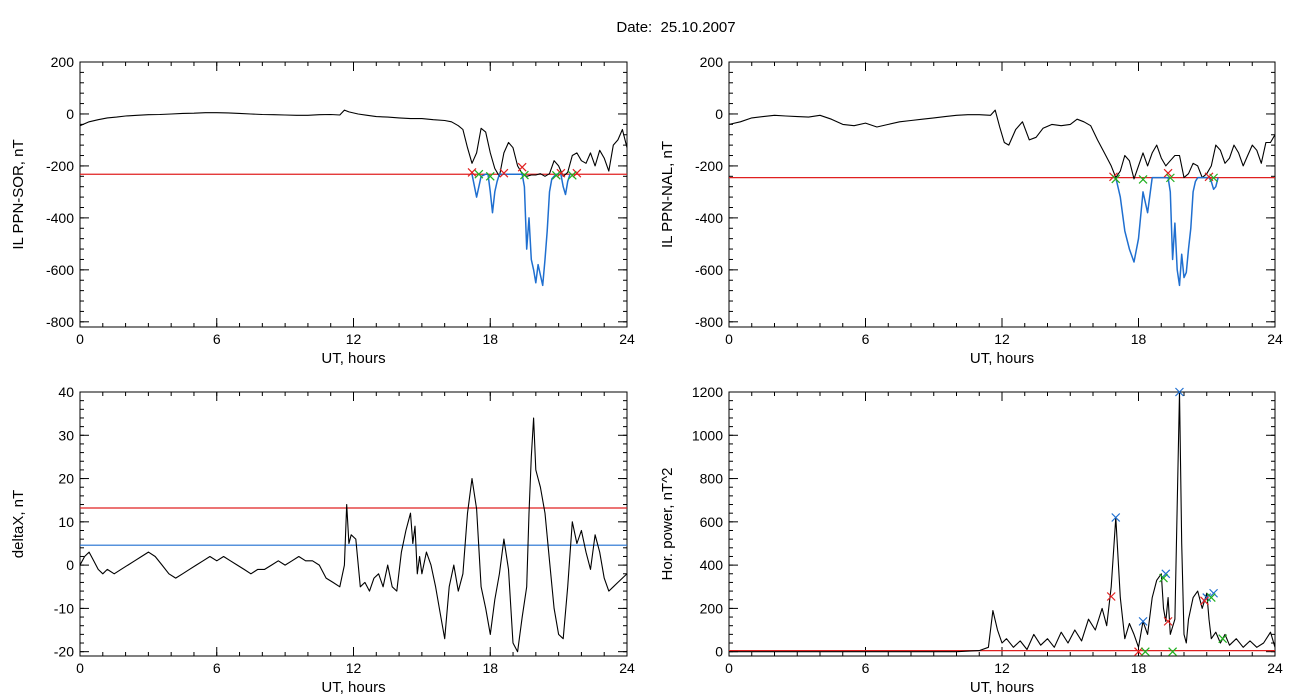 The height and width of the screenshot is (700, 1300). I want to click on y-tick-label: 1000, so click(707, 435).